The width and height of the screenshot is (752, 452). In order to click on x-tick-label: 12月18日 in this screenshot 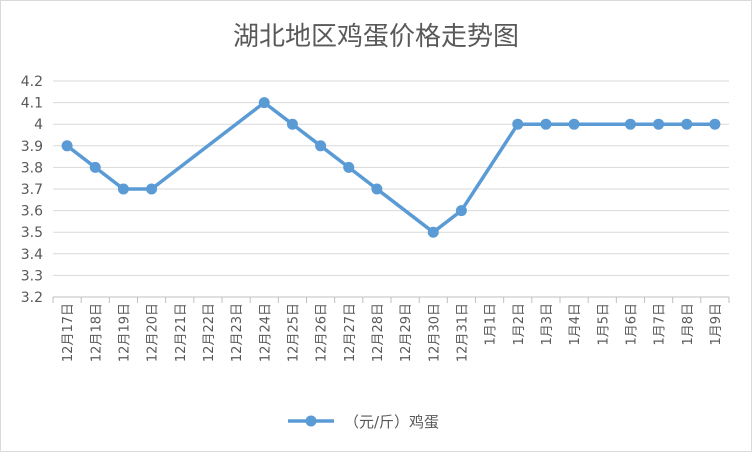, I will do `click(96, 332)`.